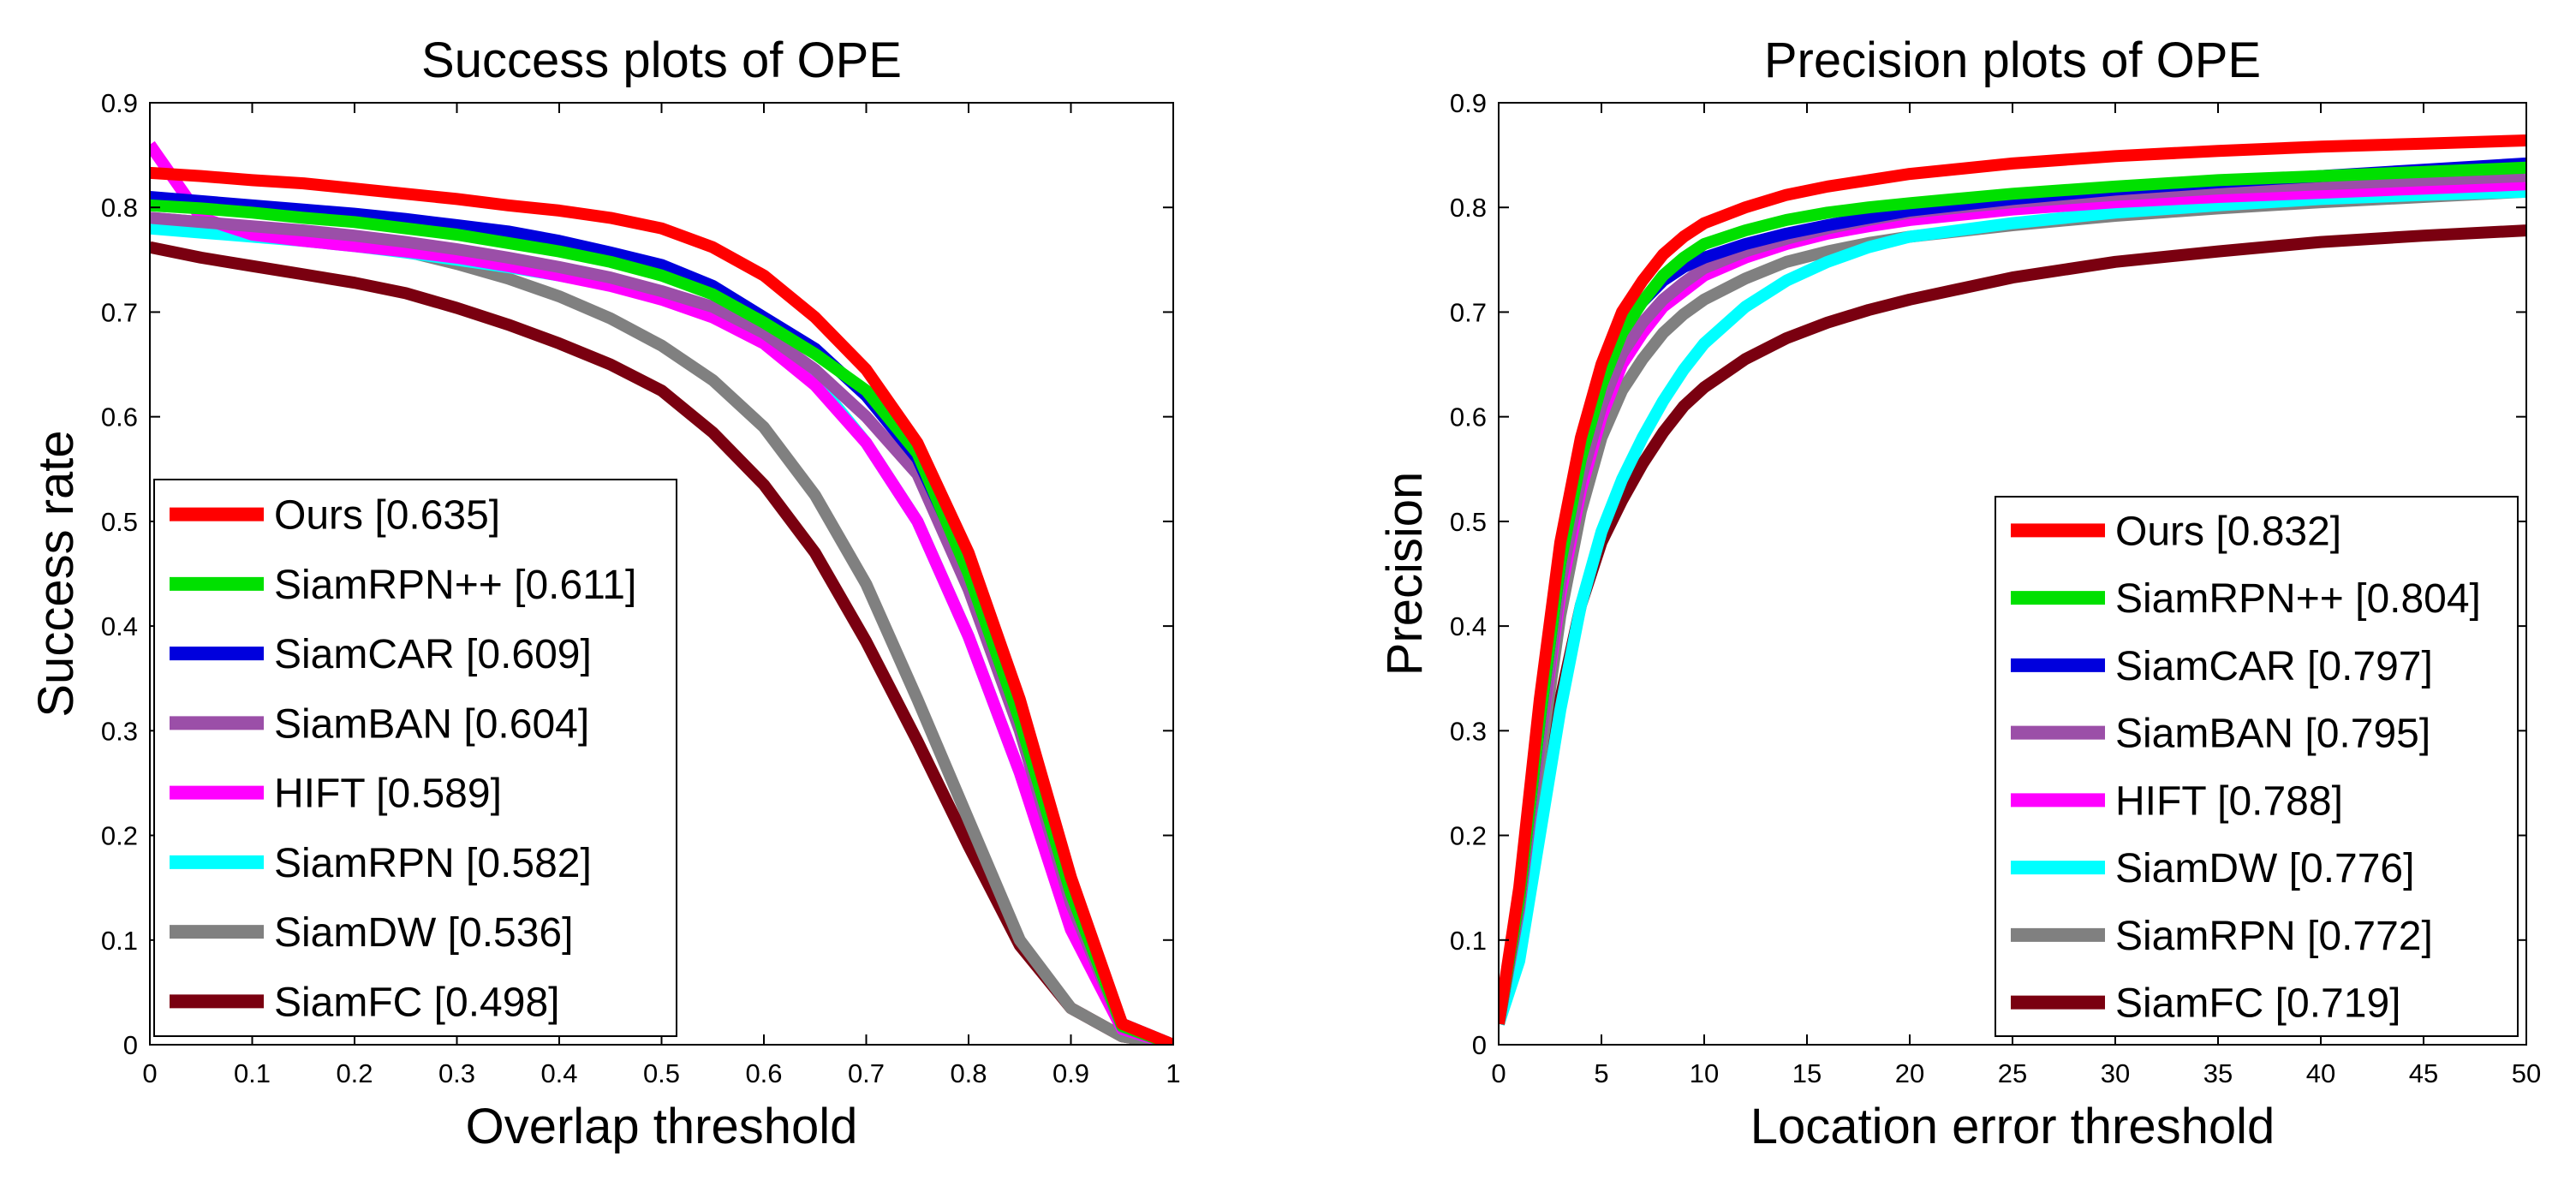  Describe the element at coordinates (2012, 1126) in the screenshot. I see `x-axis-label: Location error threshold` at that location.